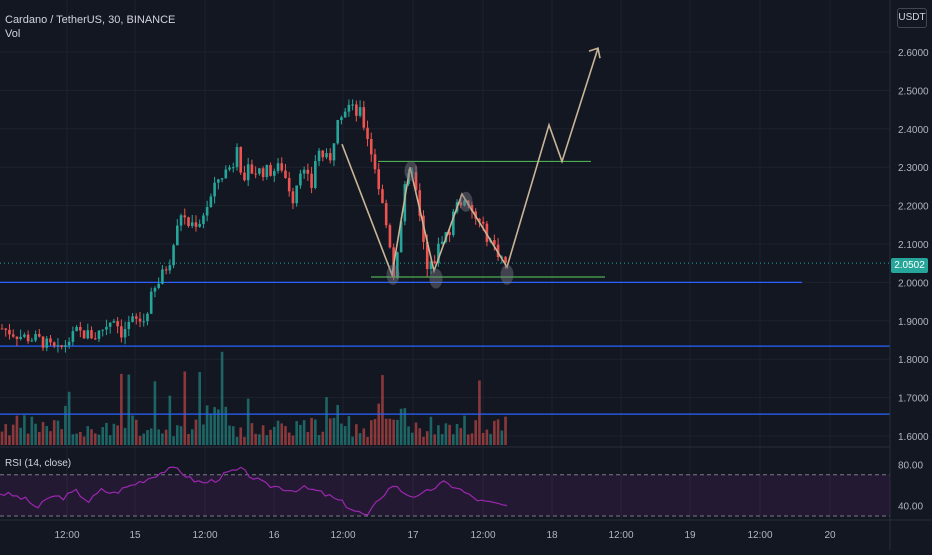 The image size is (932, 555). Describe the element at coordinates (90, 20) in the screenshot. I see `symbol-title: Cardano / TetherUS, 30, BINANCE` at that location.